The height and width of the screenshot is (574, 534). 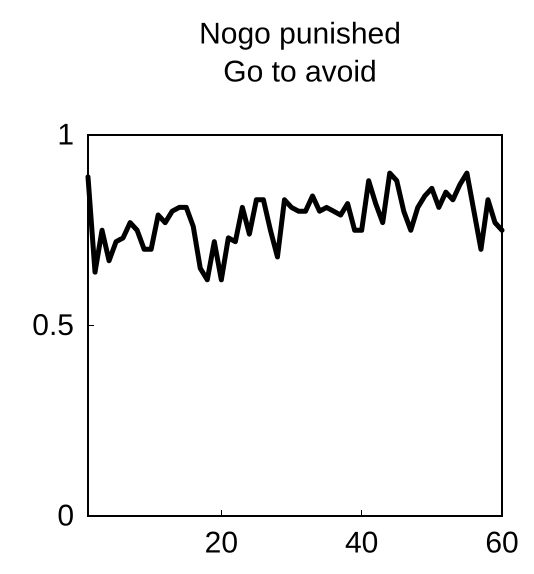 I want to click on x-tick-label: 60, so click(x=502, y=543).